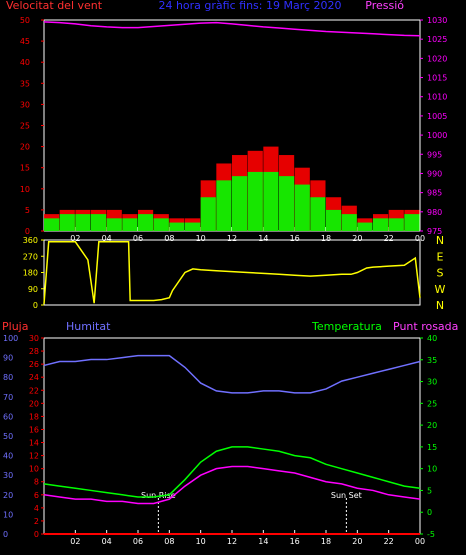 Image resolution: width=466 pixels, height=555 pixels. What do you see at coordinates (437, 20) in the screenshot?
I see `pressure-tick-label: 1030` at bounding box center [437, 20].